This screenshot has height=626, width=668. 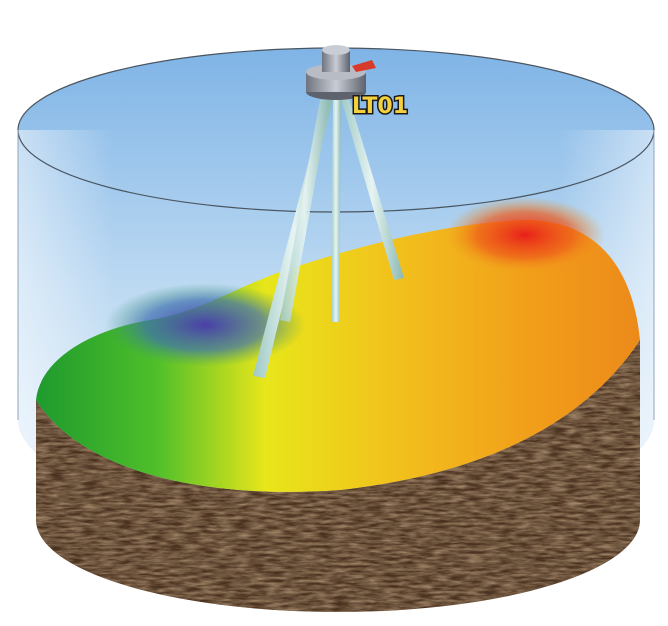 What do you see at coordinates (341, 72) in the screenshot?
I see `level-transmitter` at bounding box center [341, 72].